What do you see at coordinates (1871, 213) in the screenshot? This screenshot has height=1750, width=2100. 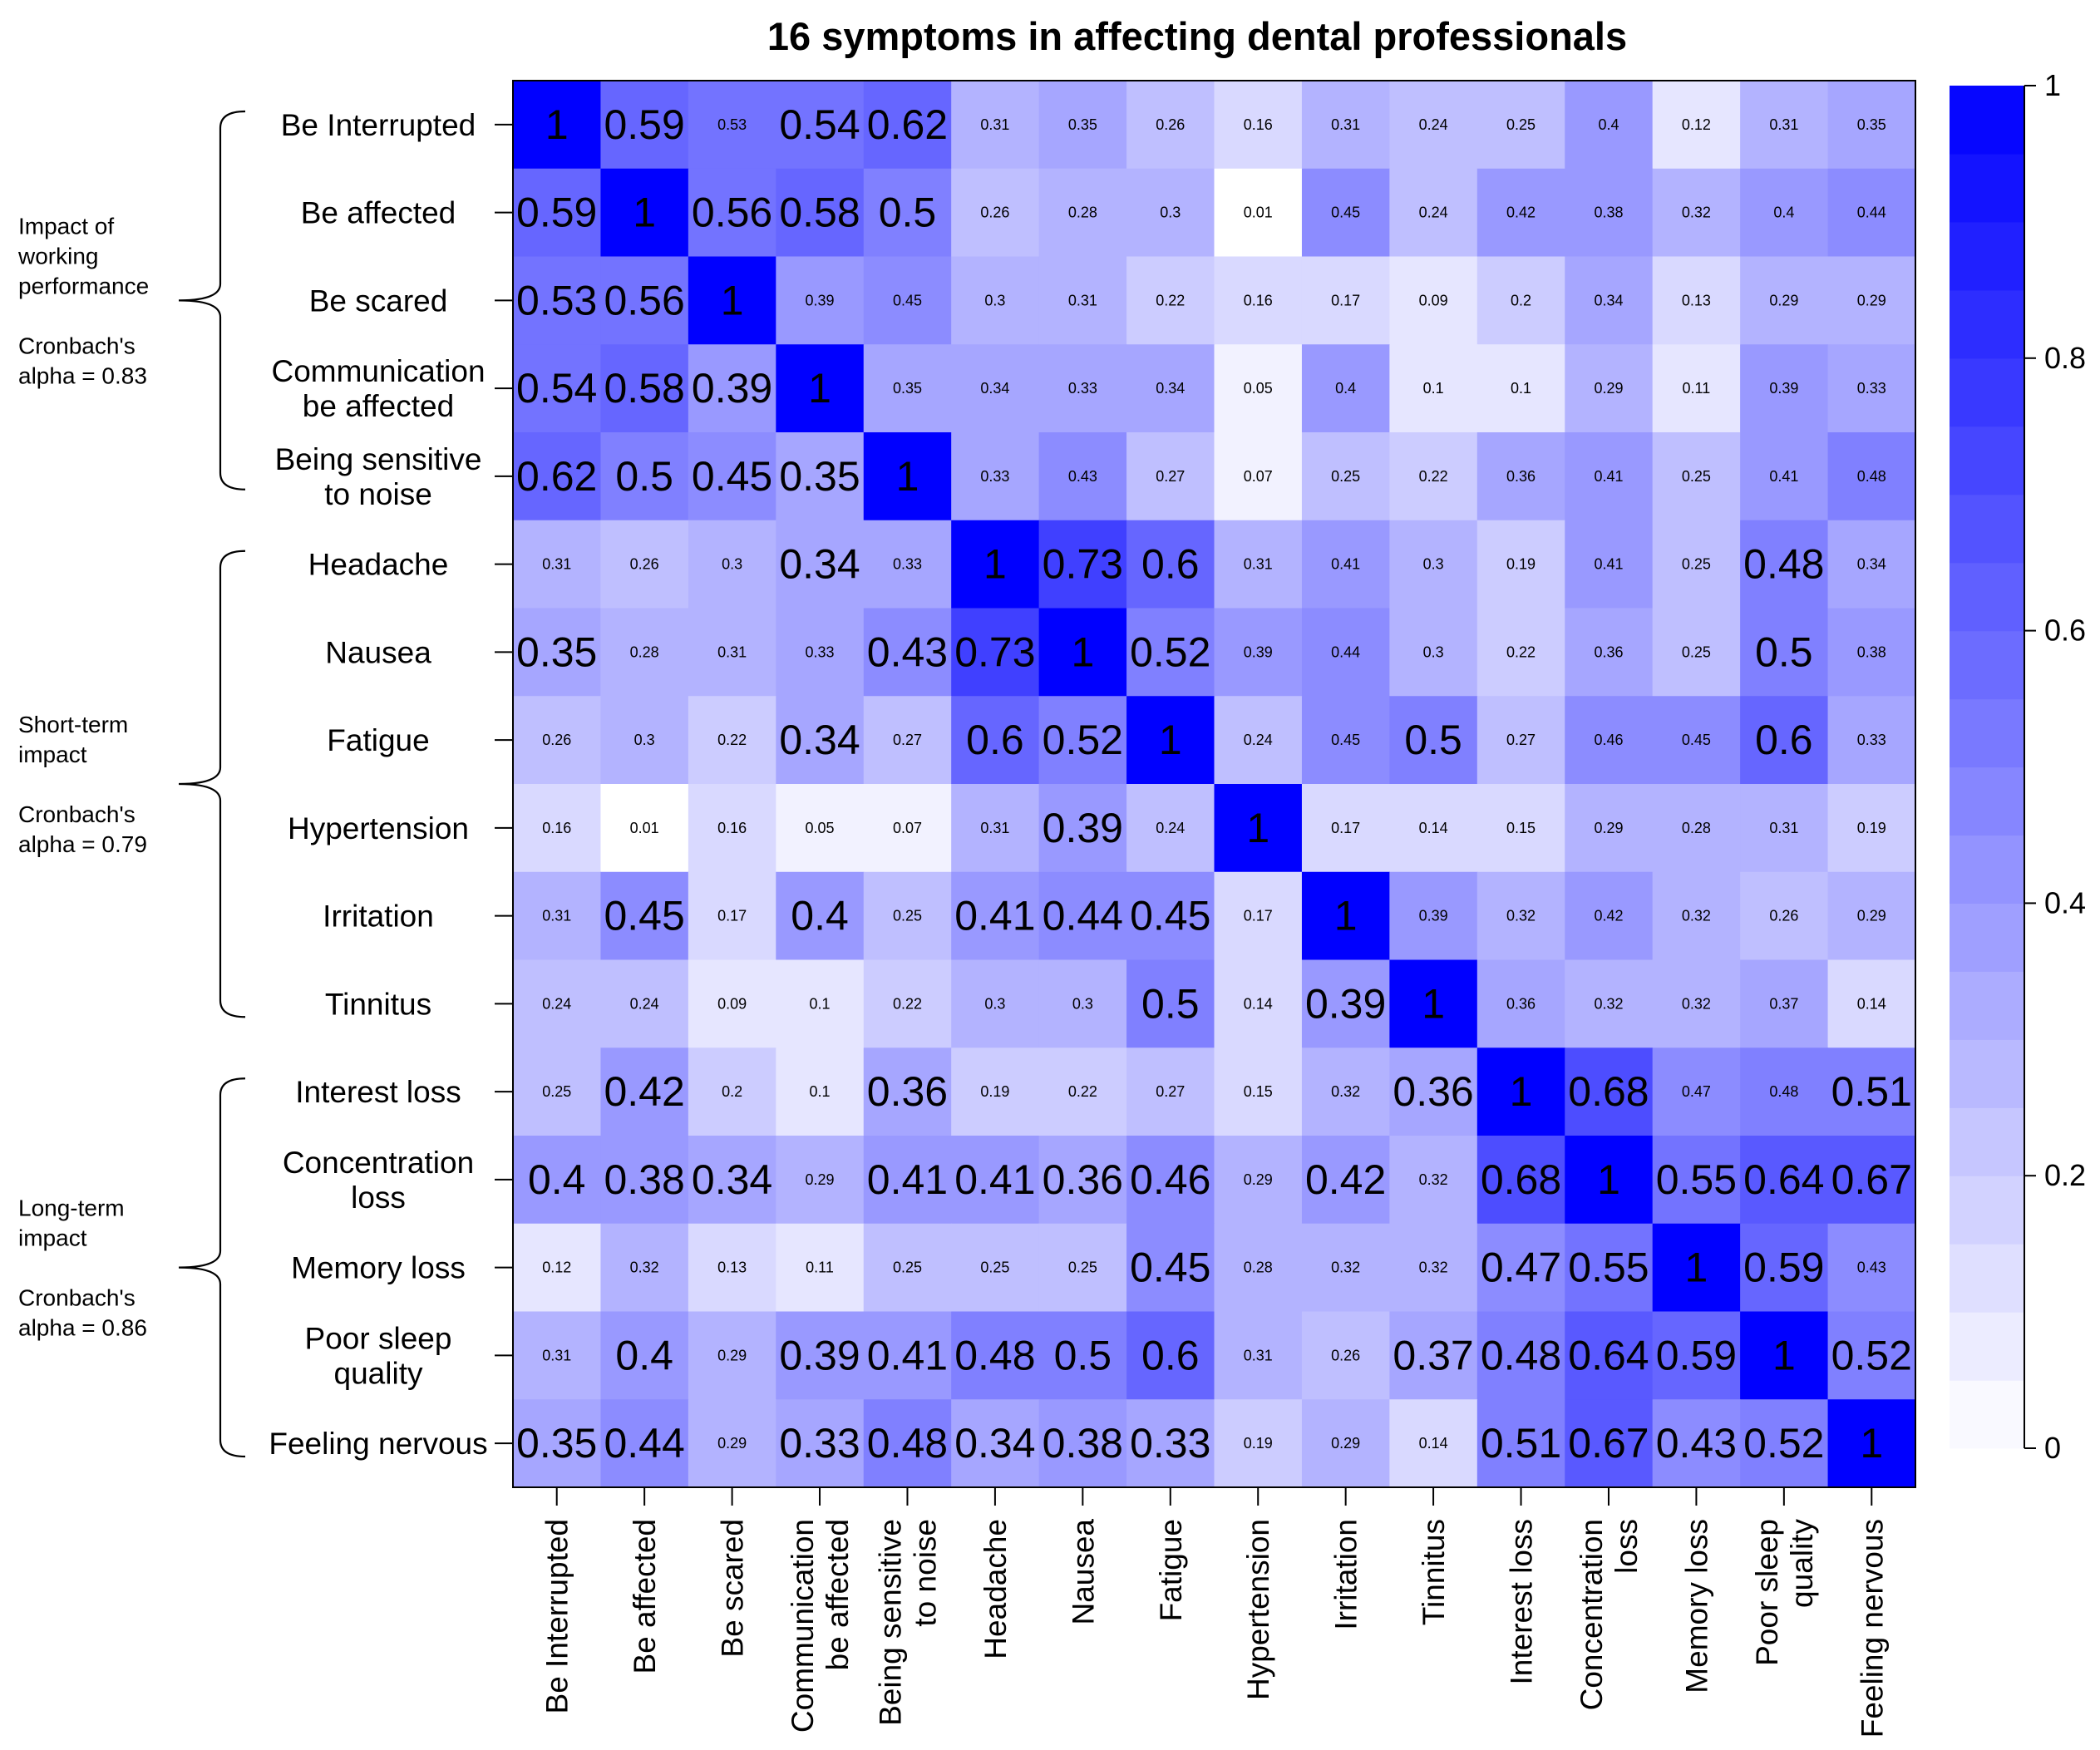 I see `cell-value-1-15: 0.44` at bounding box center [1871, 213].